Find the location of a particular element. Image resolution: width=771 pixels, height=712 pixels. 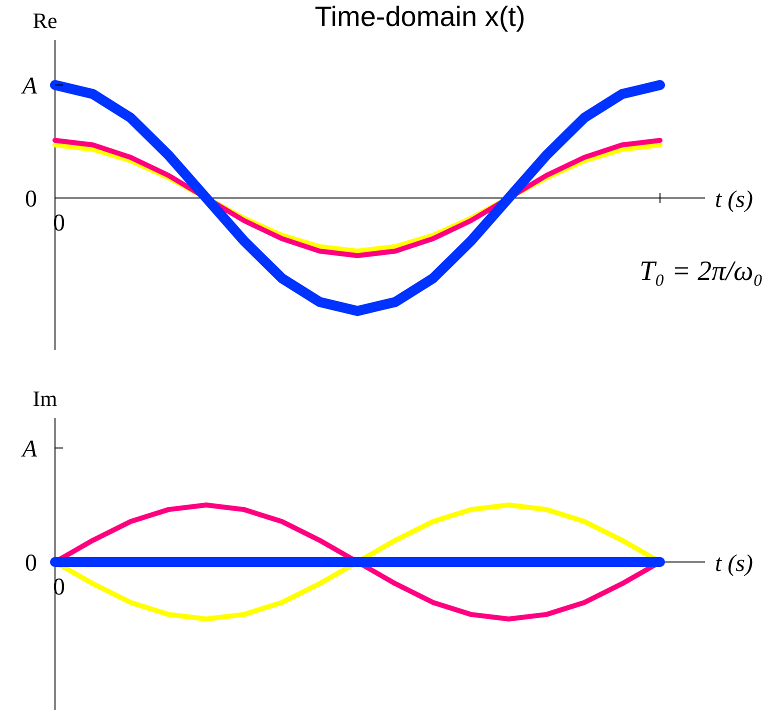

annotation: T₀ = 2π/ω₀ is located at coordinates (701, 271).